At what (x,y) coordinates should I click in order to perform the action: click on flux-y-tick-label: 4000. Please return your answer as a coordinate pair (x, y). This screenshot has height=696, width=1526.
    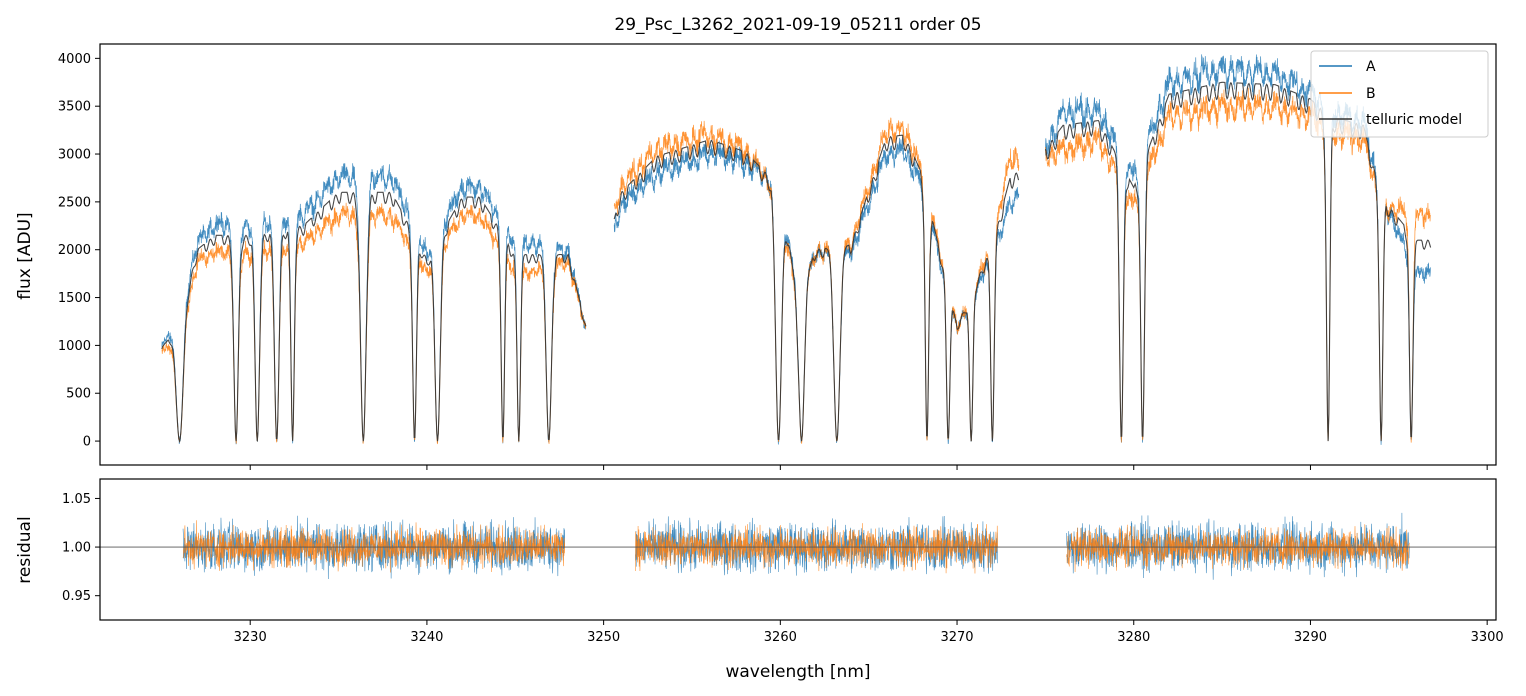
    Looking at the image, I should click on (74, 59).